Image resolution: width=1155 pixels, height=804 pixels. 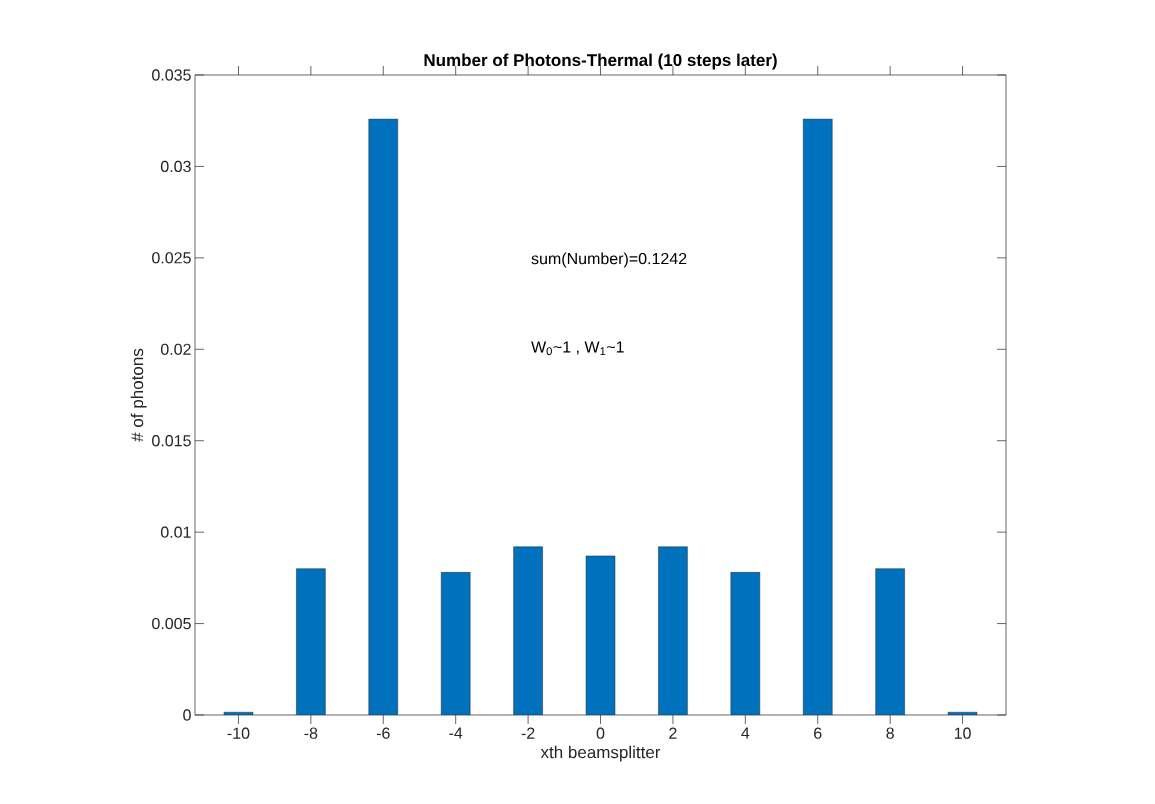 What do you see at coordinates (745, 733) in the screenshot?
I see `x-tick-label: 4` at bounding box center [745, 733].